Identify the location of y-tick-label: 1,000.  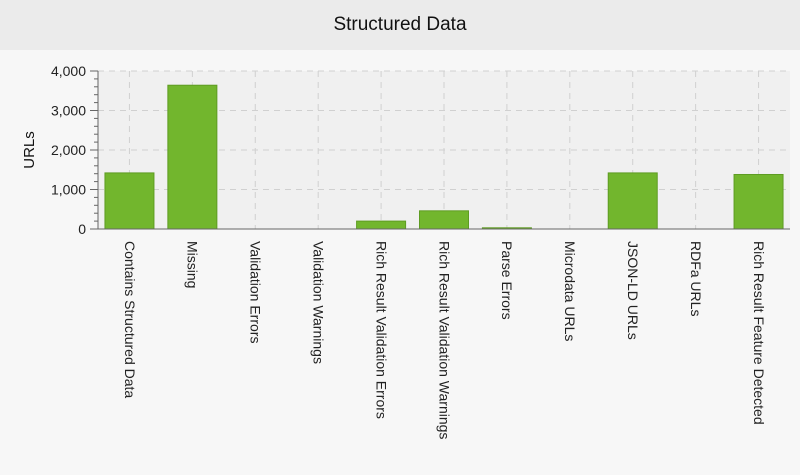
(68, 190).